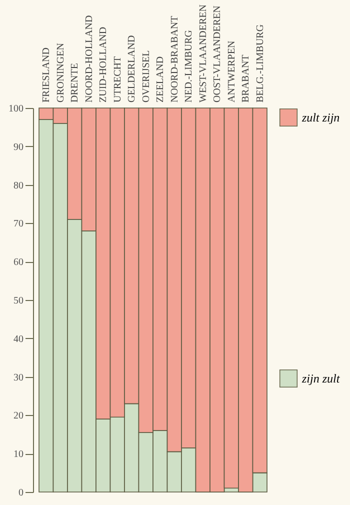 This screenshot has width=350, height=505. Describe the element at coordinates (19, 186) in the screenshot. I see `y-tick-label: 80` at that location.